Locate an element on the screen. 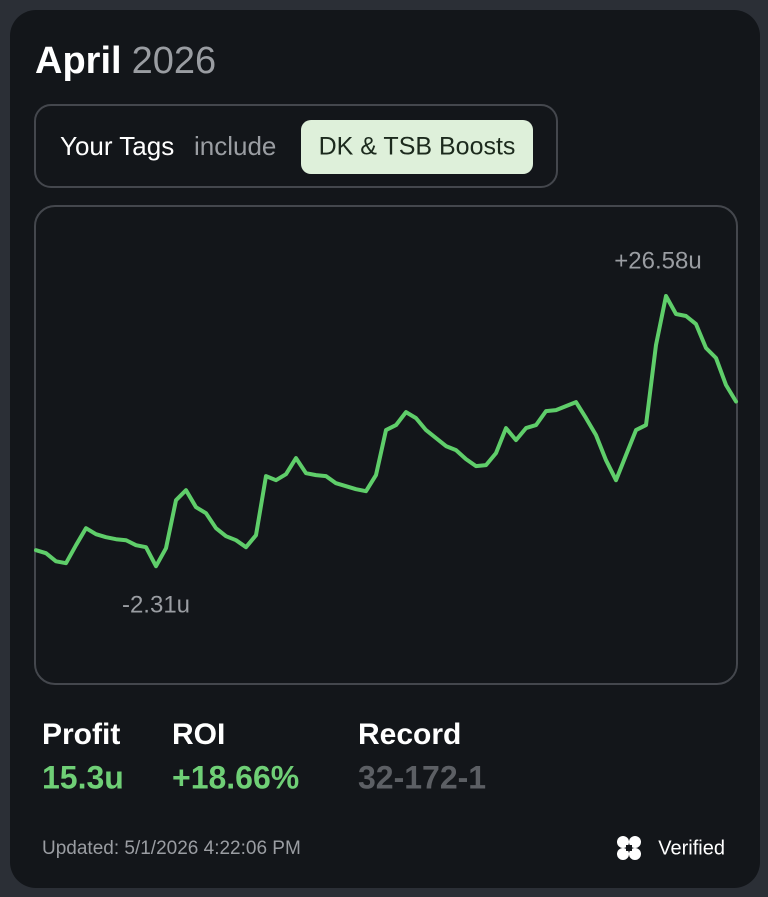 This screenshot has width=768, height=897. verified-icon is located at coordinates (629, 848).